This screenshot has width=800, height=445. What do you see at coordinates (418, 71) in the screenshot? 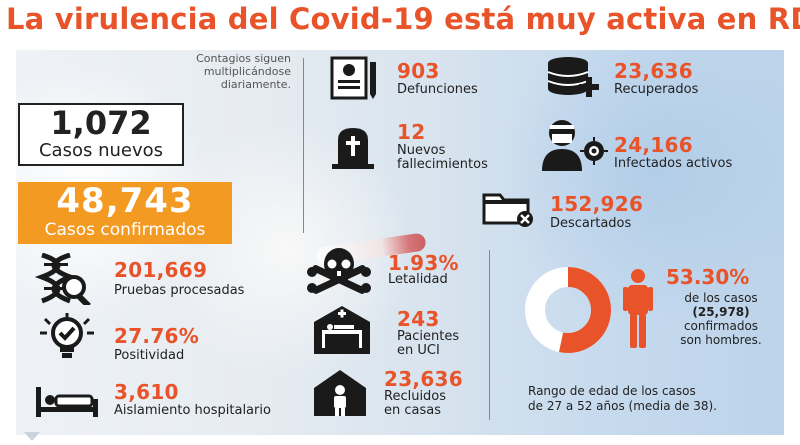
I see `defunciones-value: 903` at bounding box center [418, 71].